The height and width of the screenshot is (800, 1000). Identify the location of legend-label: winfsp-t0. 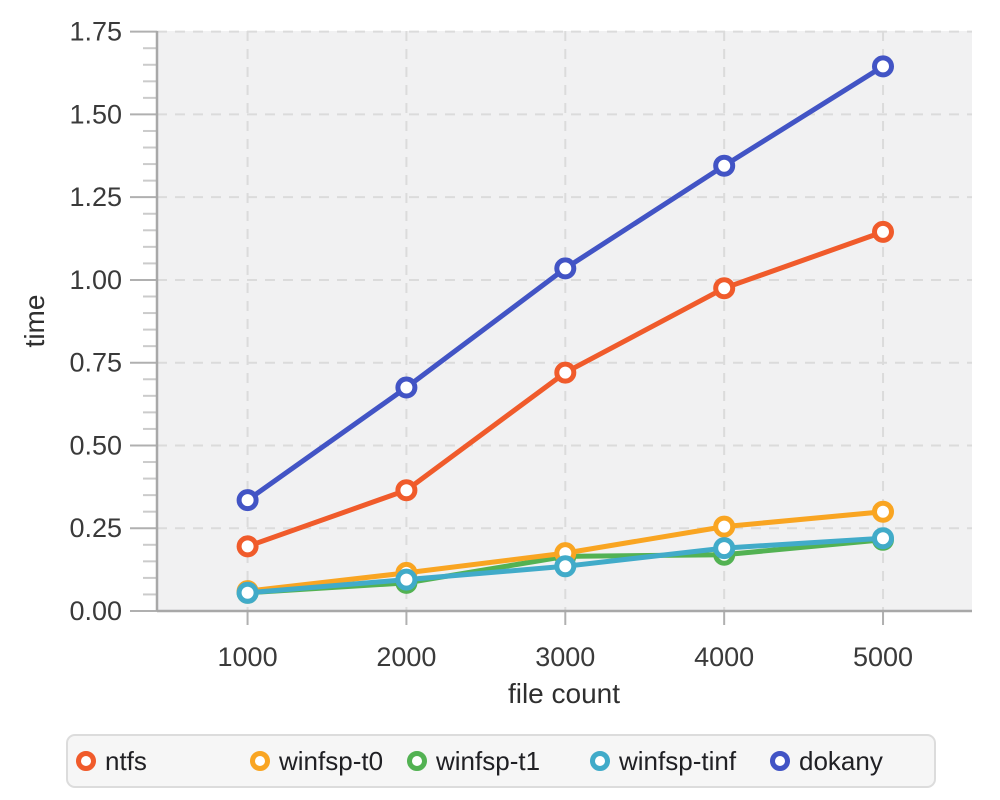
(331, 761).